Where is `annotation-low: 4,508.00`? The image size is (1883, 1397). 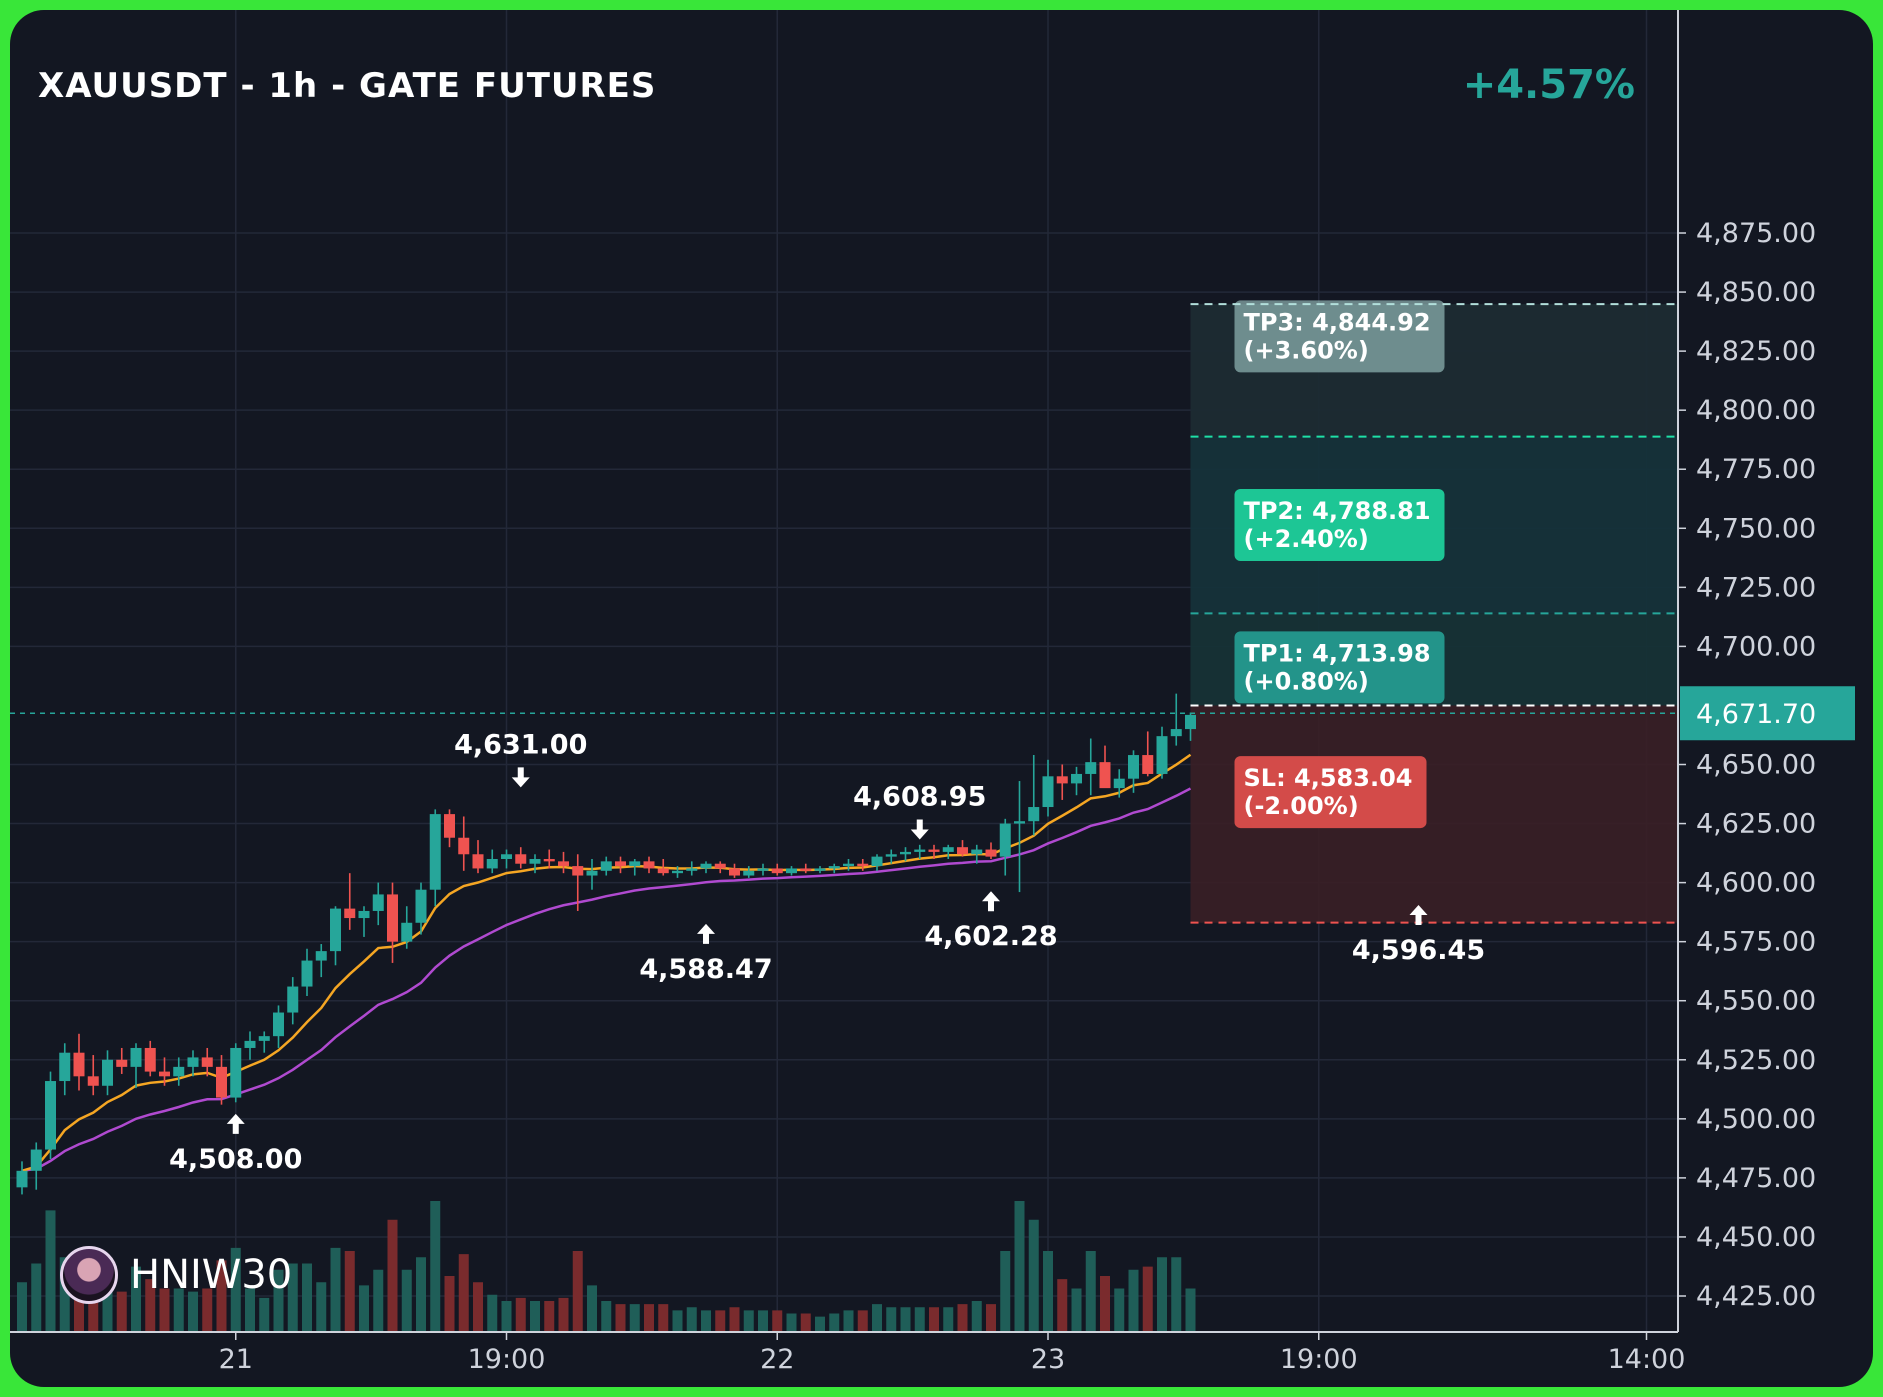
annotation-low: 4,508.00 is located at coordinates (235, 1144).